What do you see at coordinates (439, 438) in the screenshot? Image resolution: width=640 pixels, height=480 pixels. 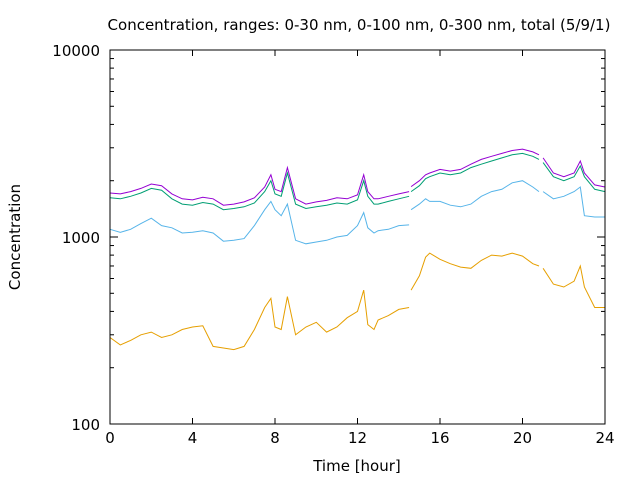 I see `x-tick-label: 16` at bounding box center [439, 438].